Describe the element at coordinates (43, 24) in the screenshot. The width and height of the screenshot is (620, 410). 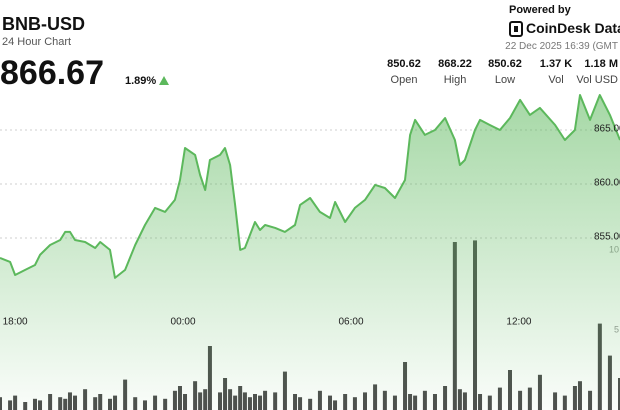
I see `symbol: BNB-USD` at that location.